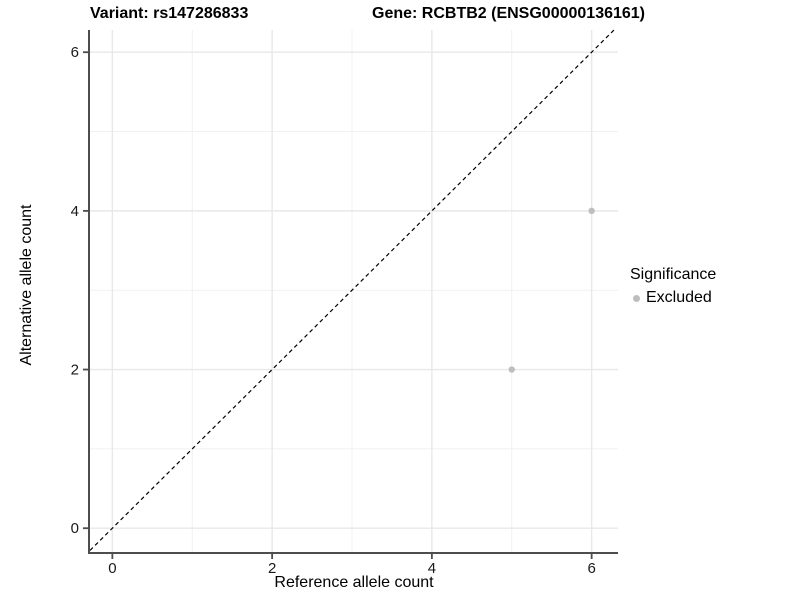  I want to click on x-tick-label: 0, so click(112, 568).